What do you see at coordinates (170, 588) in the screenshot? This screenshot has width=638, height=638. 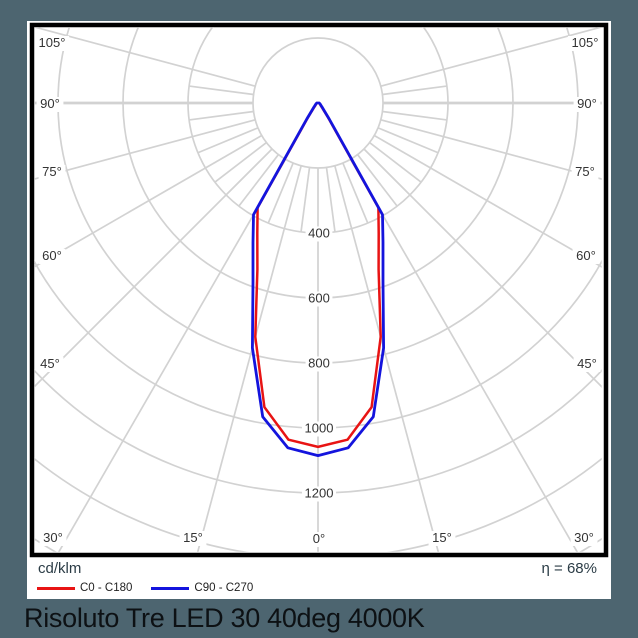 I see `c90-c270-line-swatch` at bounding box center [170, 588].